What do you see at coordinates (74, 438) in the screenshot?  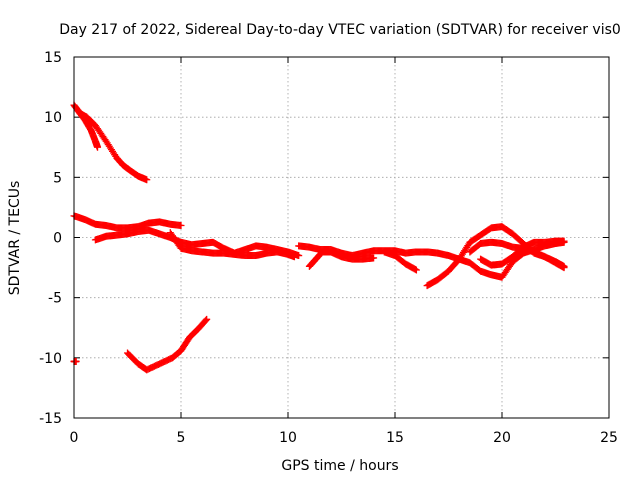 I see `x-tick-label: 0` at bounding box center [74, 438].